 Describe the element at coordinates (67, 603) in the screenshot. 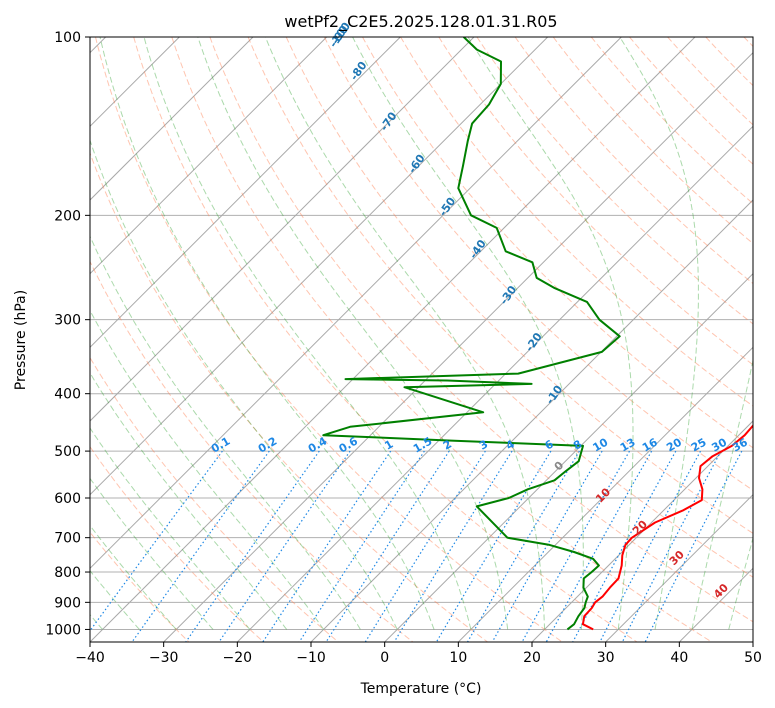

I see `y-tick-label: 900` at that location.